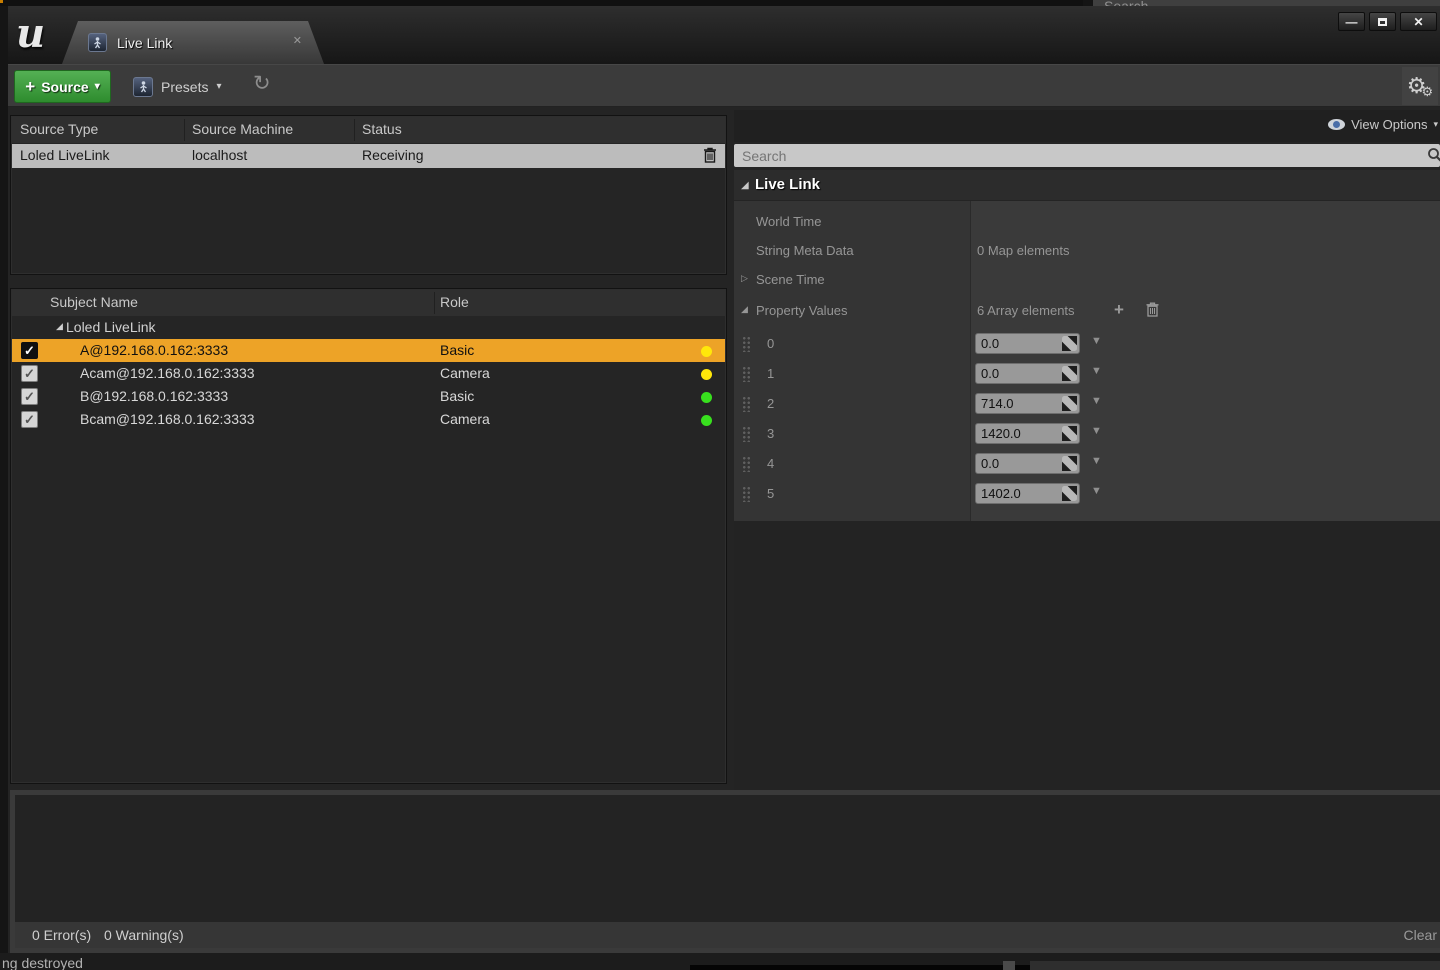 The width and height of the screenshot is (1440, 970). What do you see at coordinates (1152, 309) in the screenshot?
I see `clear-array-icon` at bounding box center [1152, 309].